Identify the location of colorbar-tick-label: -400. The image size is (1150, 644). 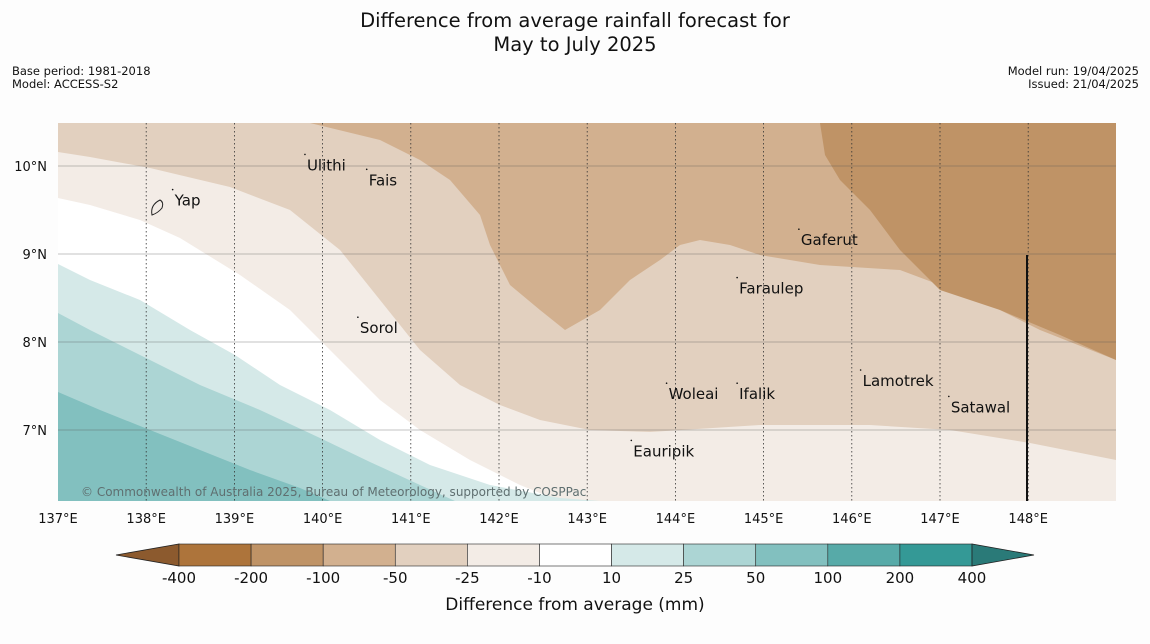
(179, 578).